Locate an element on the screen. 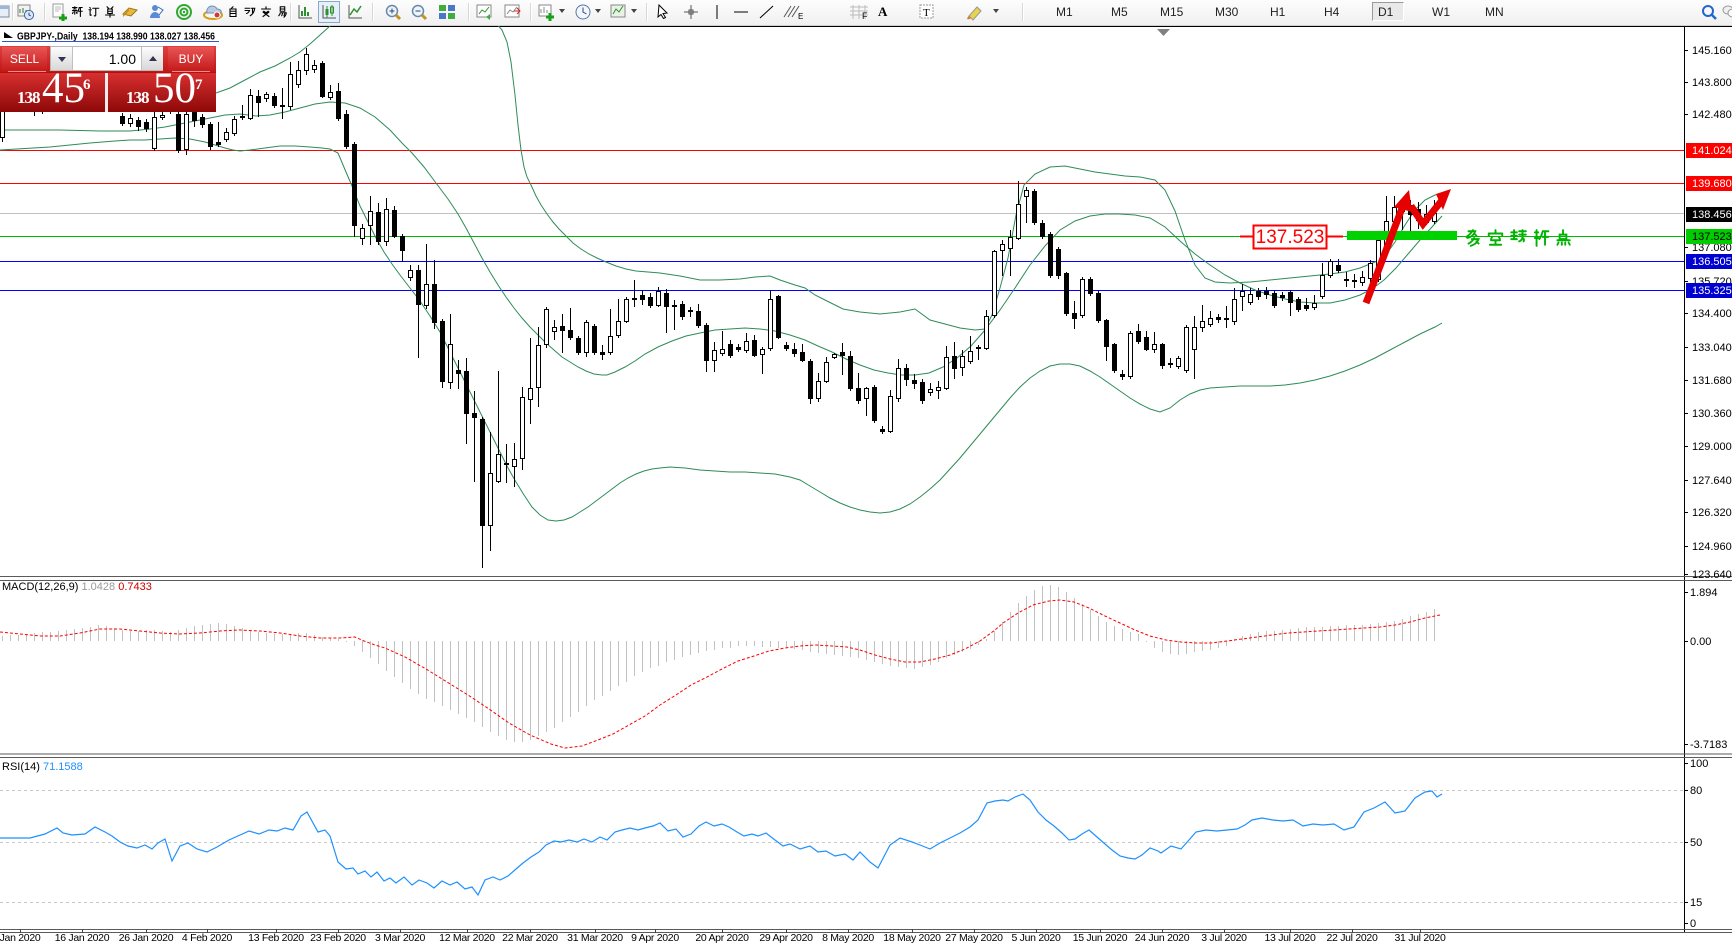  svg-text: RSI(14) 71.1588 is located at coordinates (42, 767).